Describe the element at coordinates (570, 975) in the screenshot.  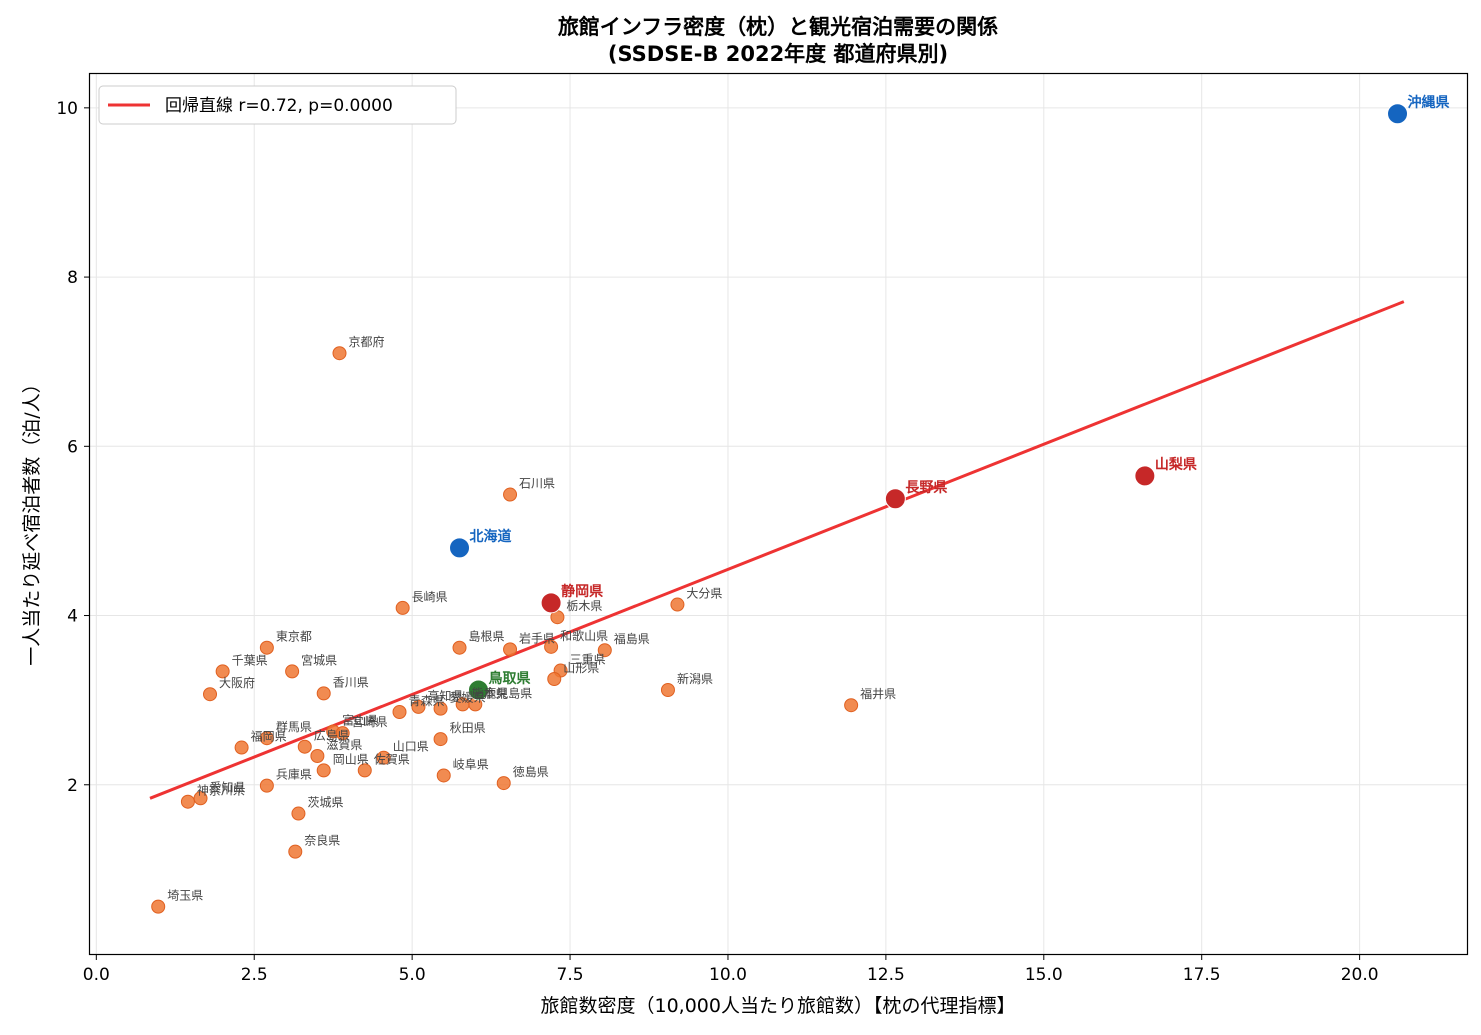
I see `x-tick-label: 7.5` at that location.